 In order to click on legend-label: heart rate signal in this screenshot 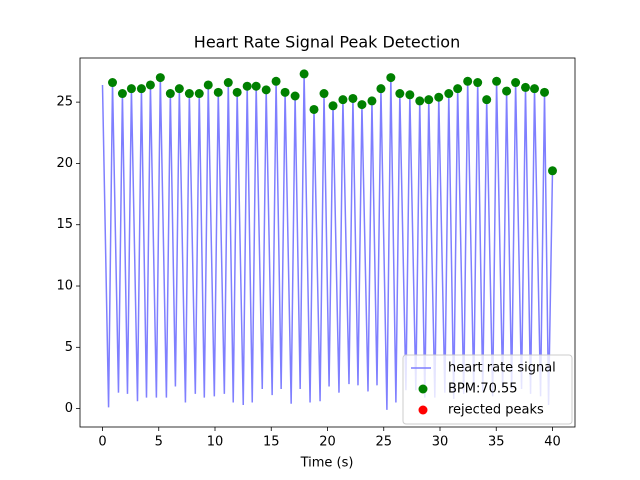, I will do `click(502, 368)`.